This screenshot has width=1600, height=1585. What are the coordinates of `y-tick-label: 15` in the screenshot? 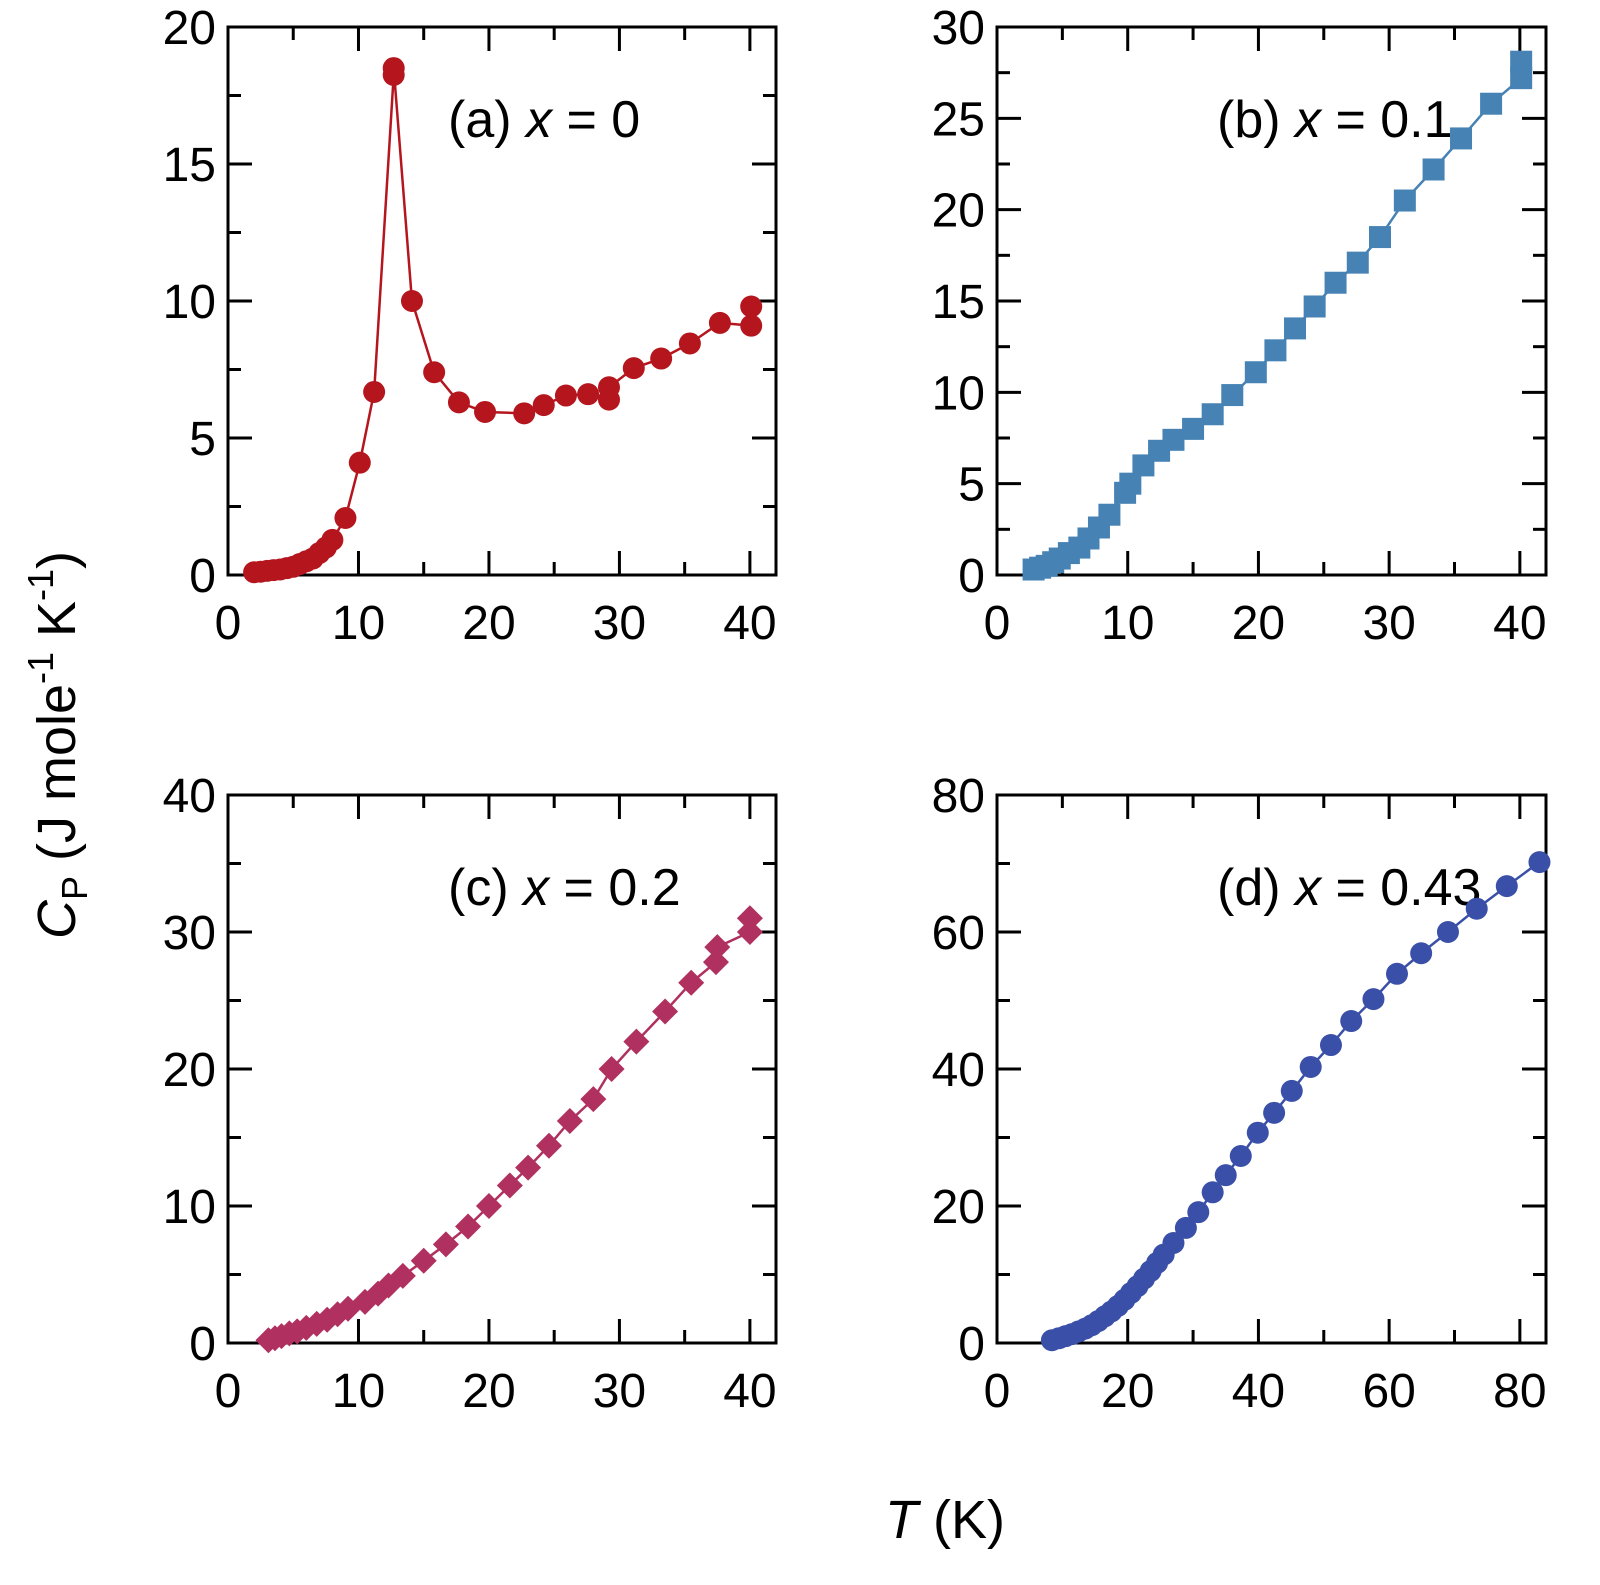 It's located at (189, 165).